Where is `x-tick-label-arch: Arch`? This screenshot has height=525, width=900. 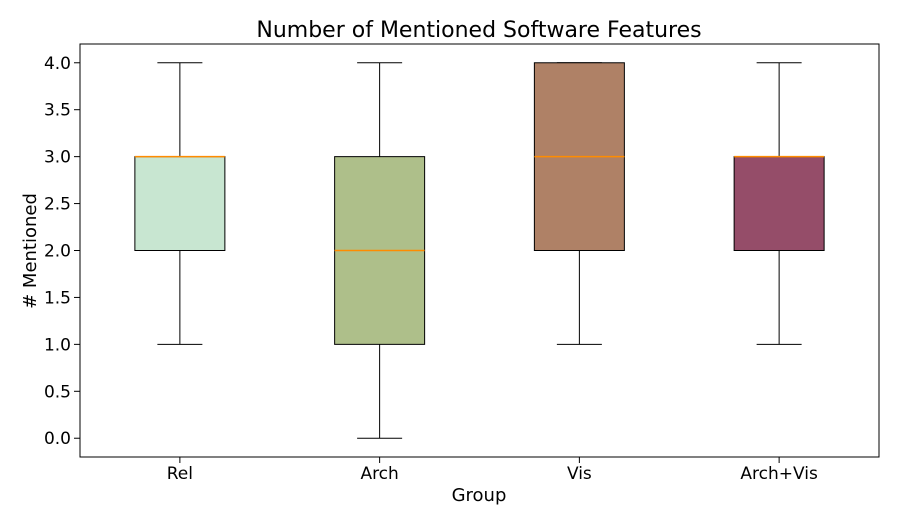 x-tick-label-arch: Arch is located at coordinates (379, 474).